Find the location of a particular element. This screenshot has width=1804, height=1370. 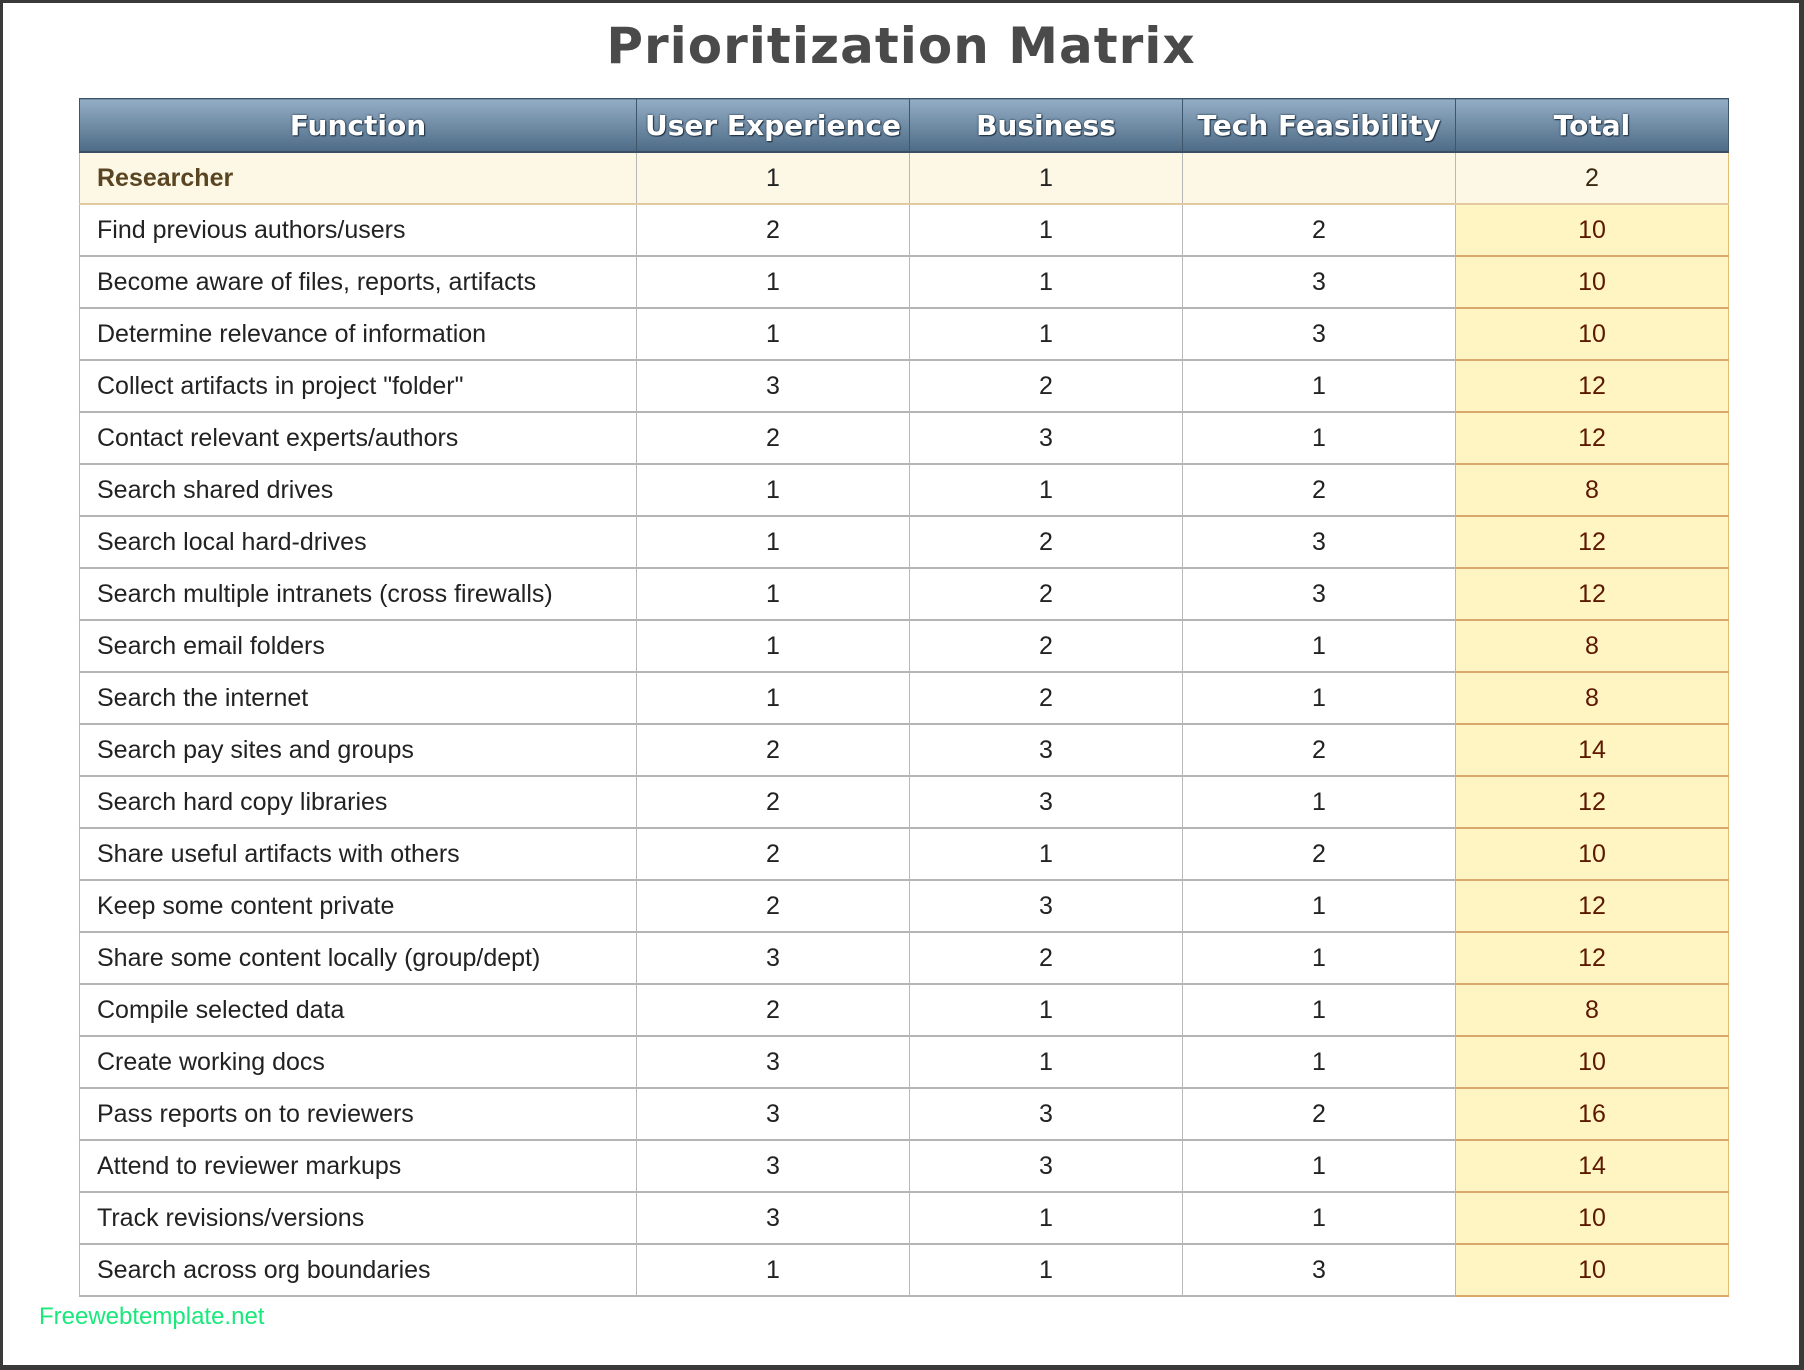

table-row: Search the internet 1 2 1 8 is located at coordinates (904, 698).